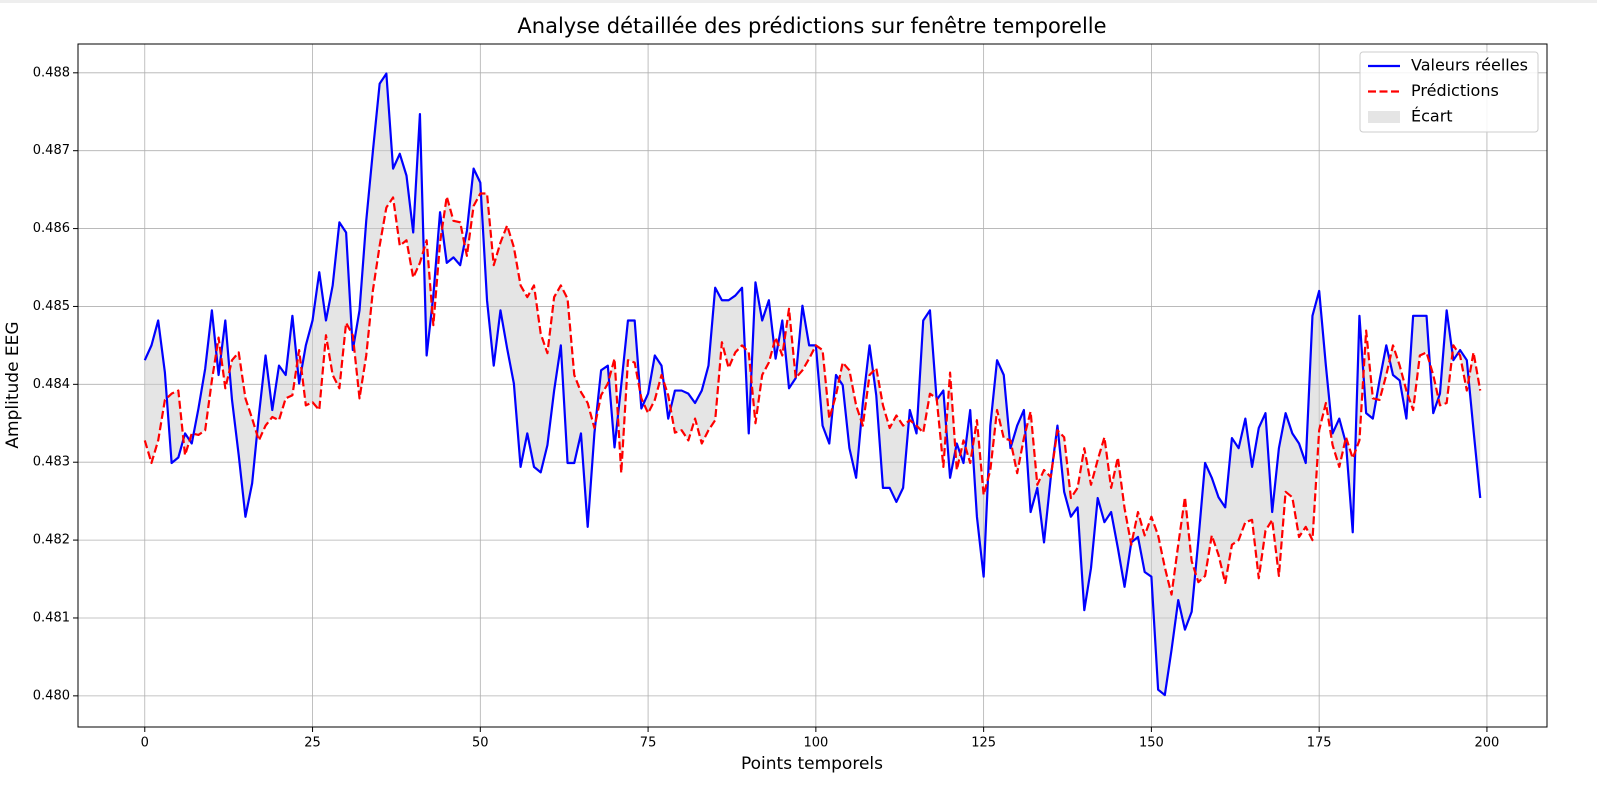  What do you see at coordinates (51, 462) in the screenshot?
I see `y-tick-label: 0.483` at bounding box center [51, 462].